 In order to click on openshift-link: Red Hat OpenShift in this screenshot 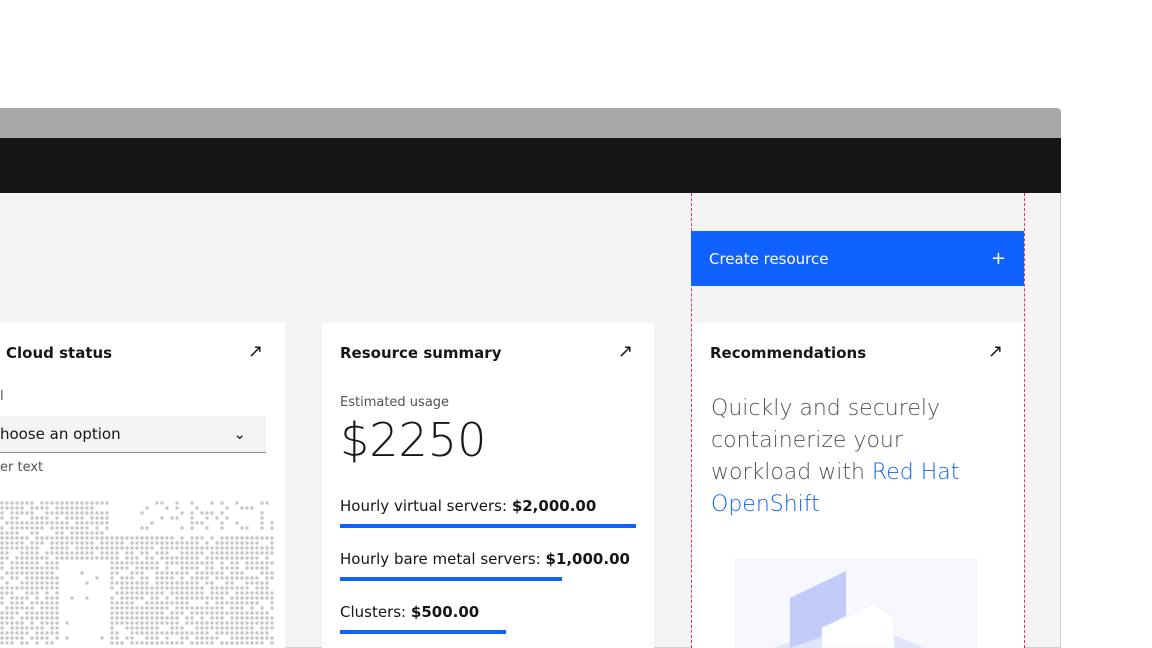, I will do `click(835, 488)`.